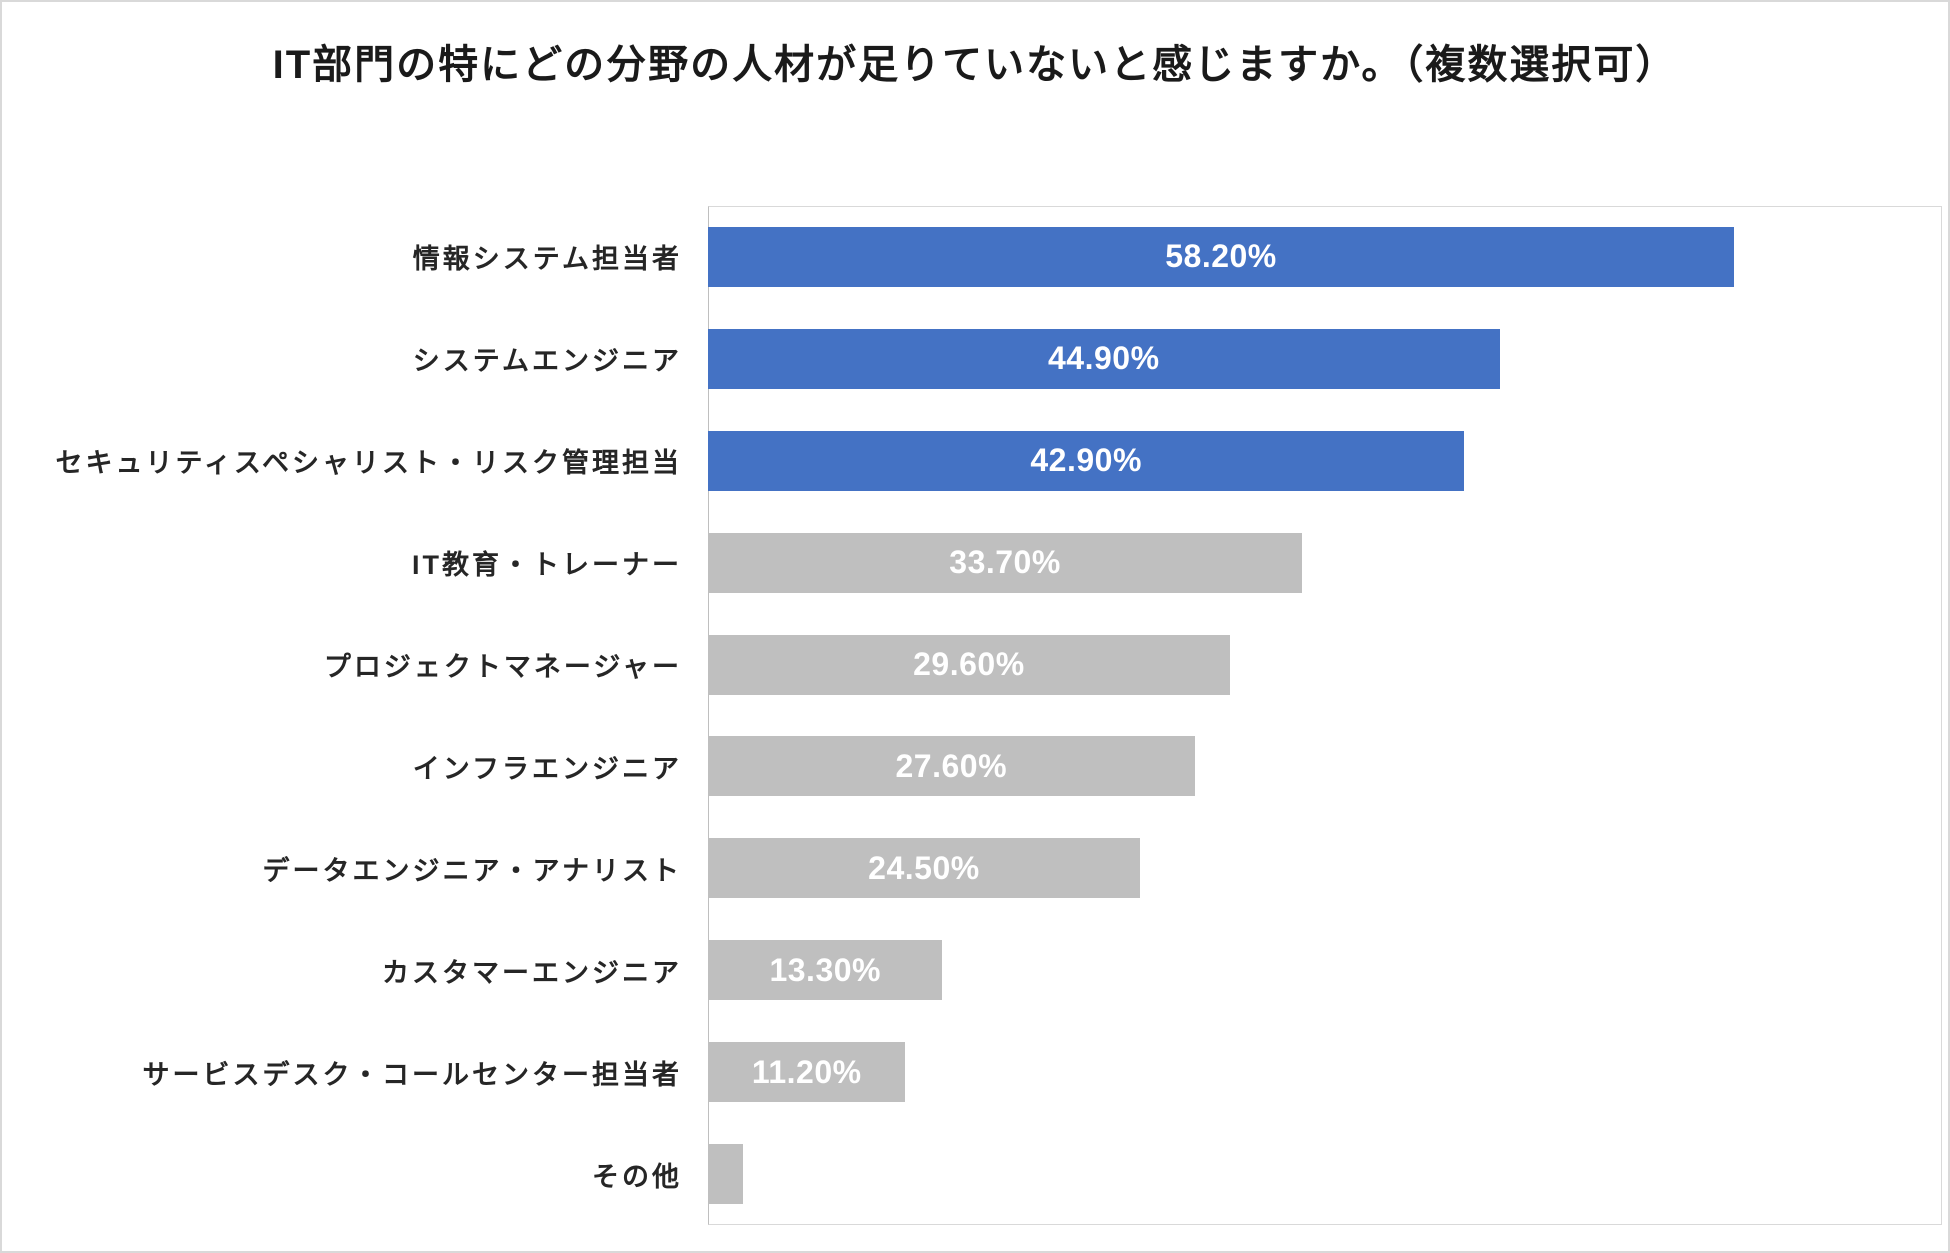 The height and width of the screenshot is (1253, 1950). I want to click on value-label: 13.30%, so click(825, 969).